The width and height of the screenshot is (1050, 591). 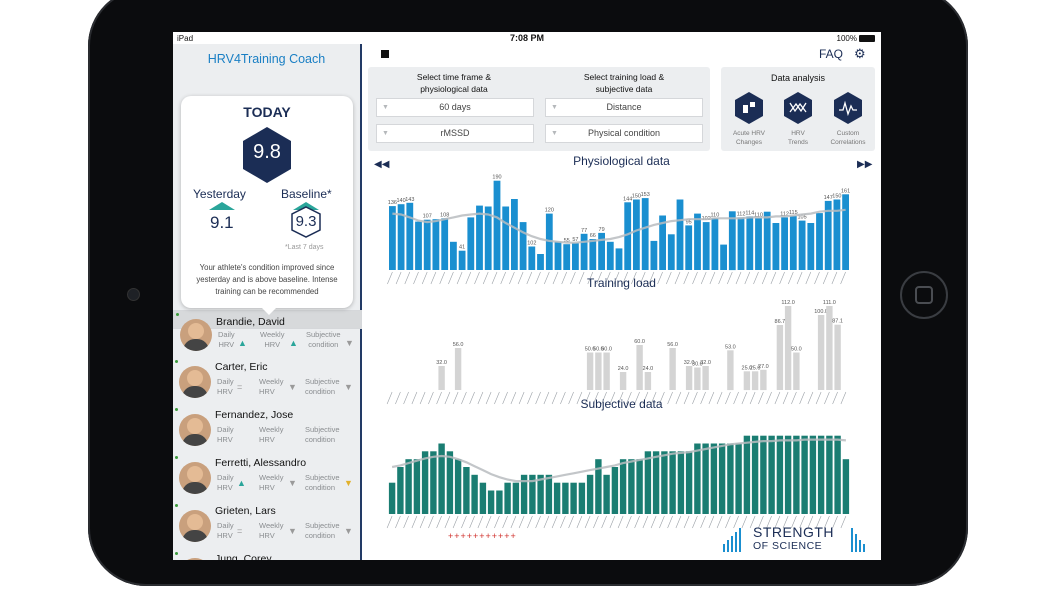 What do you see at coordinates (860, 53) in the screenshot?
I see `gear-icon: ⚙` at bounding box center [860, 53].